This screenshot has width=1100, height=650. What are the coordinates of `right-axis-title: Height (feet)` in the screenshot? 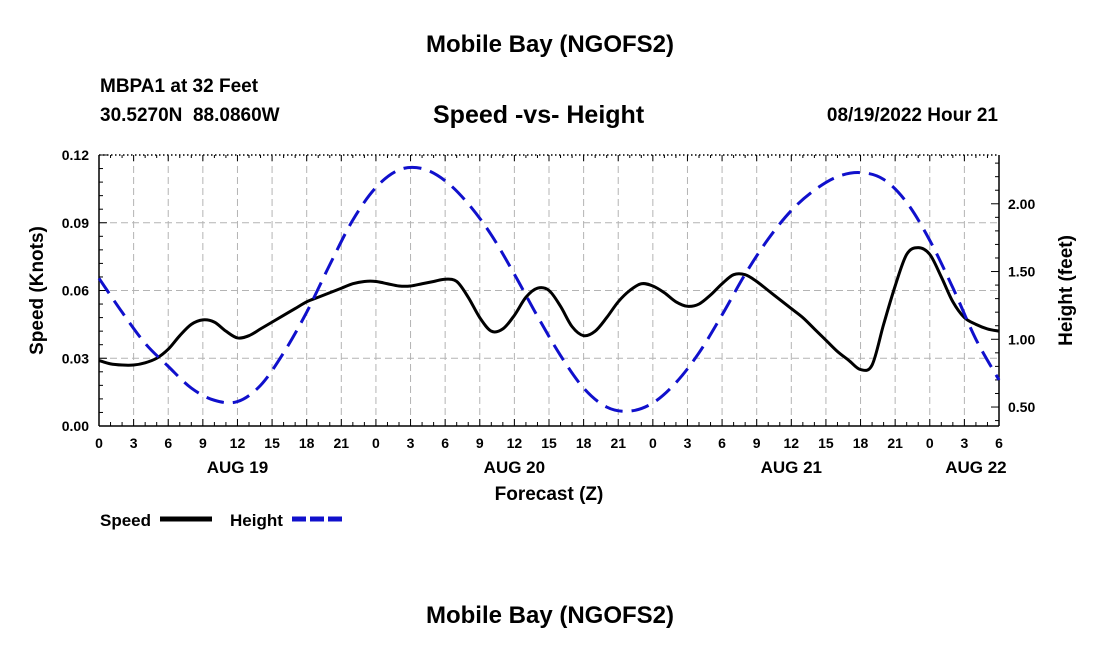 It's located at (1066, 290).